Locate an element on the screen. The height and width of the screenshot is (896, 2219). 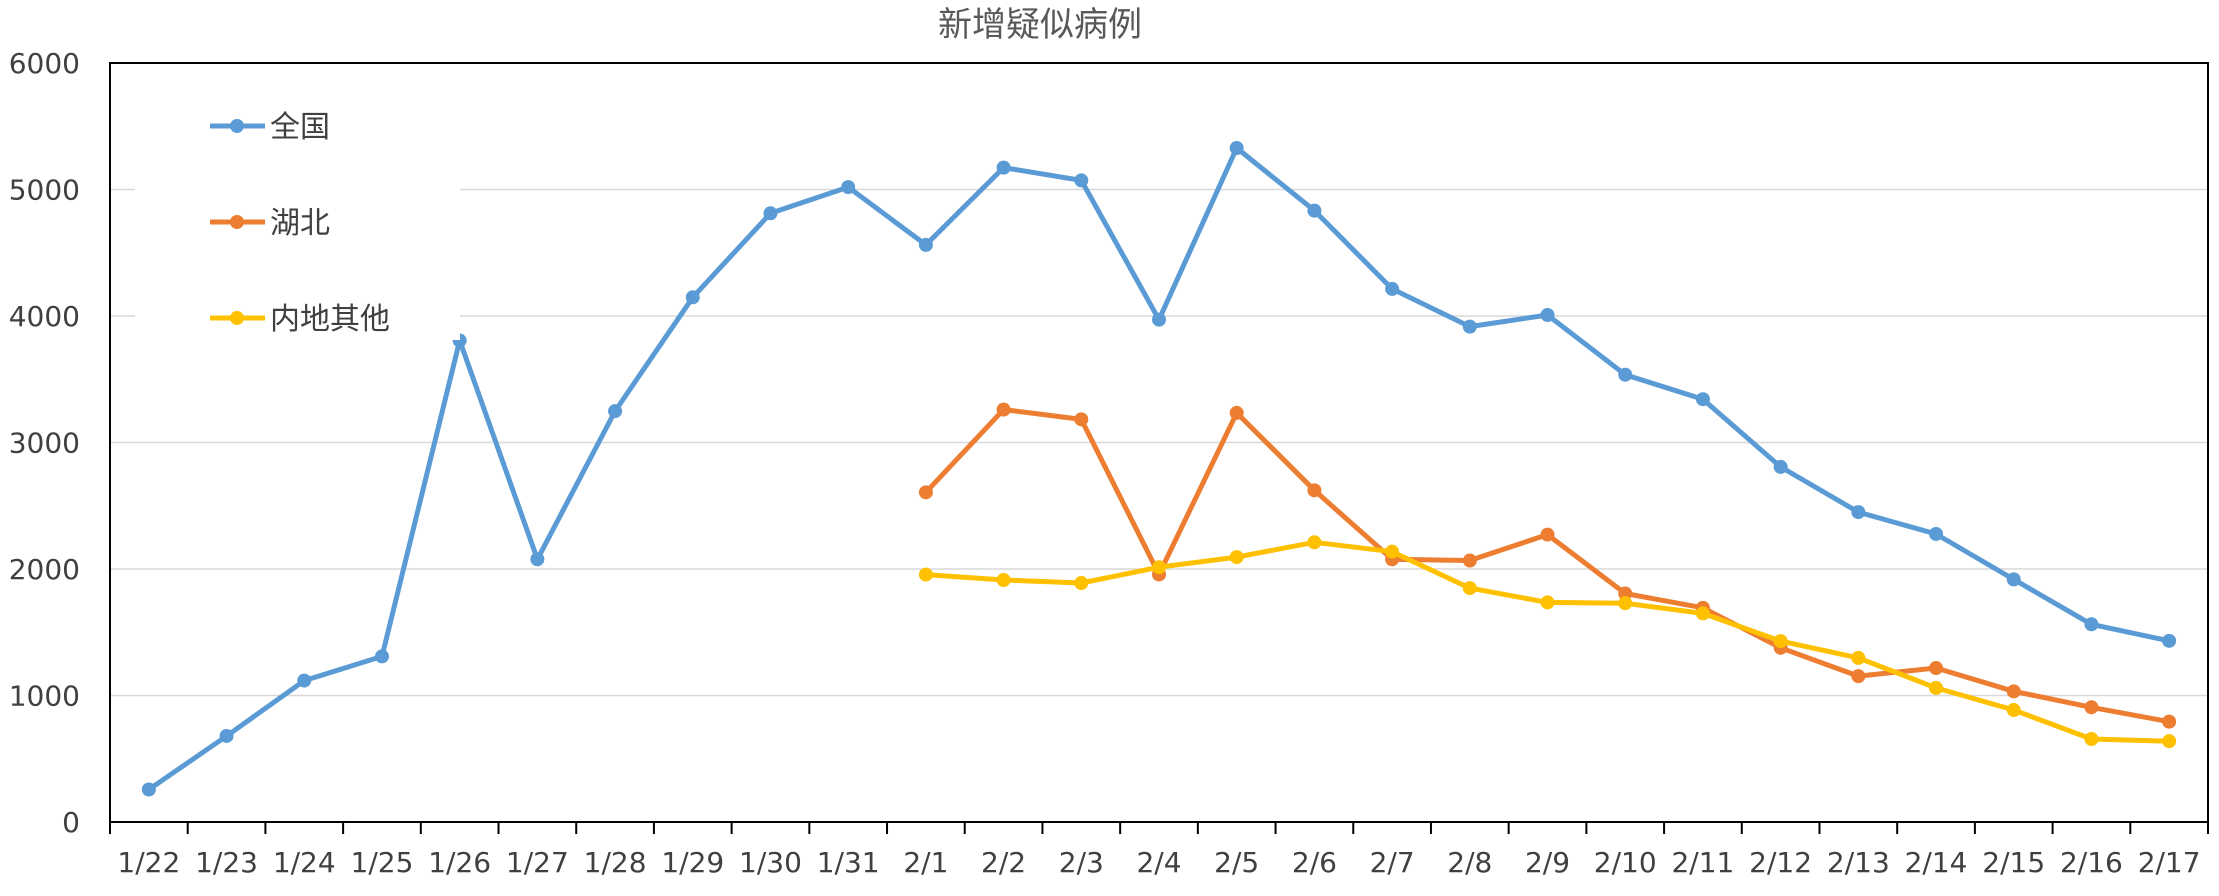
y-tick-label: 6000 is located at coordinates (44, 63).